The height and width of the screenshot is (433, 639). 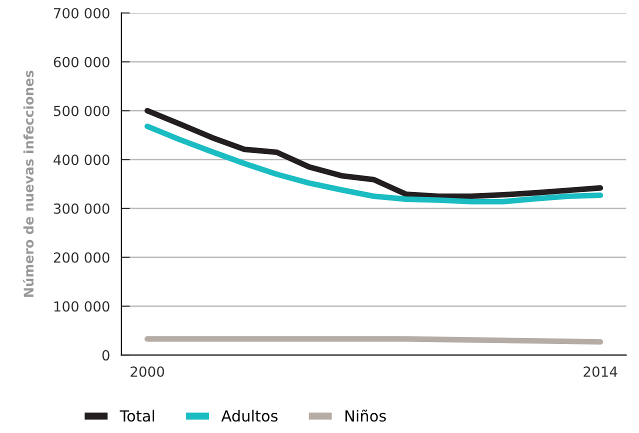 I want to click on y-tick-label: 500 000, so click(x=82, y=111).